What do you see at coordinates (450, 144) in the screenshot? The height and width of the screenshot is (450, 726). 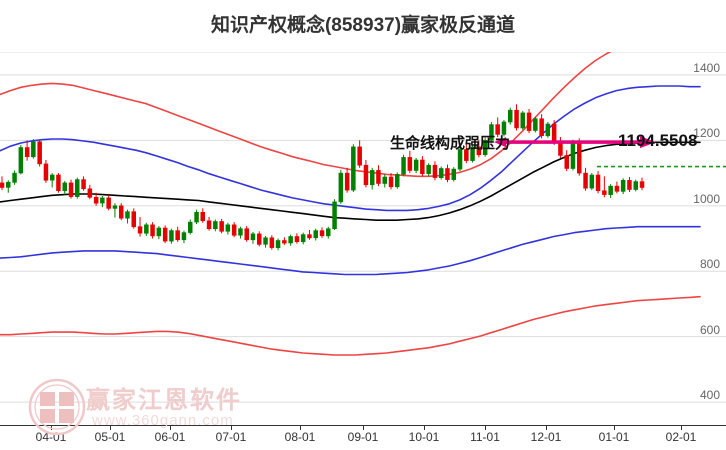 I see `chart-annotation-label: 生命线构成强压力` at bounding box center [450, 144].